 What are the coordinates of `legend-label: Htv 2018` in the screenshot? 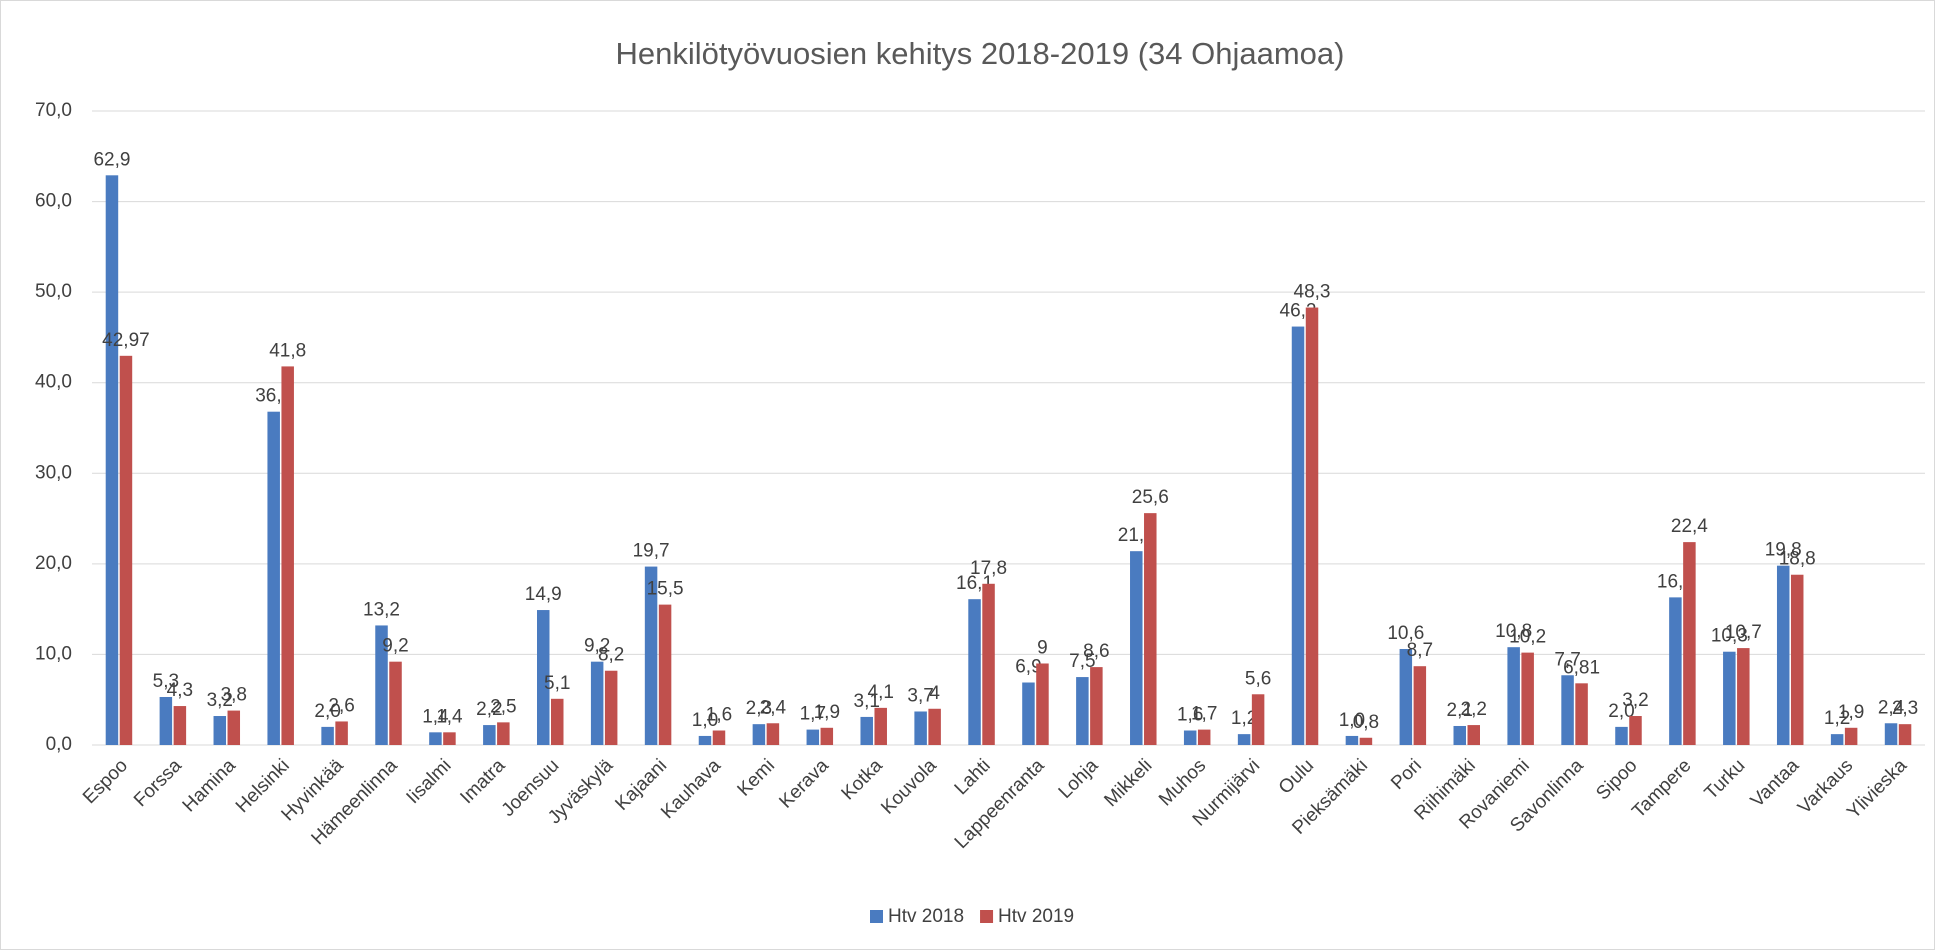 It's located at (926, 916).